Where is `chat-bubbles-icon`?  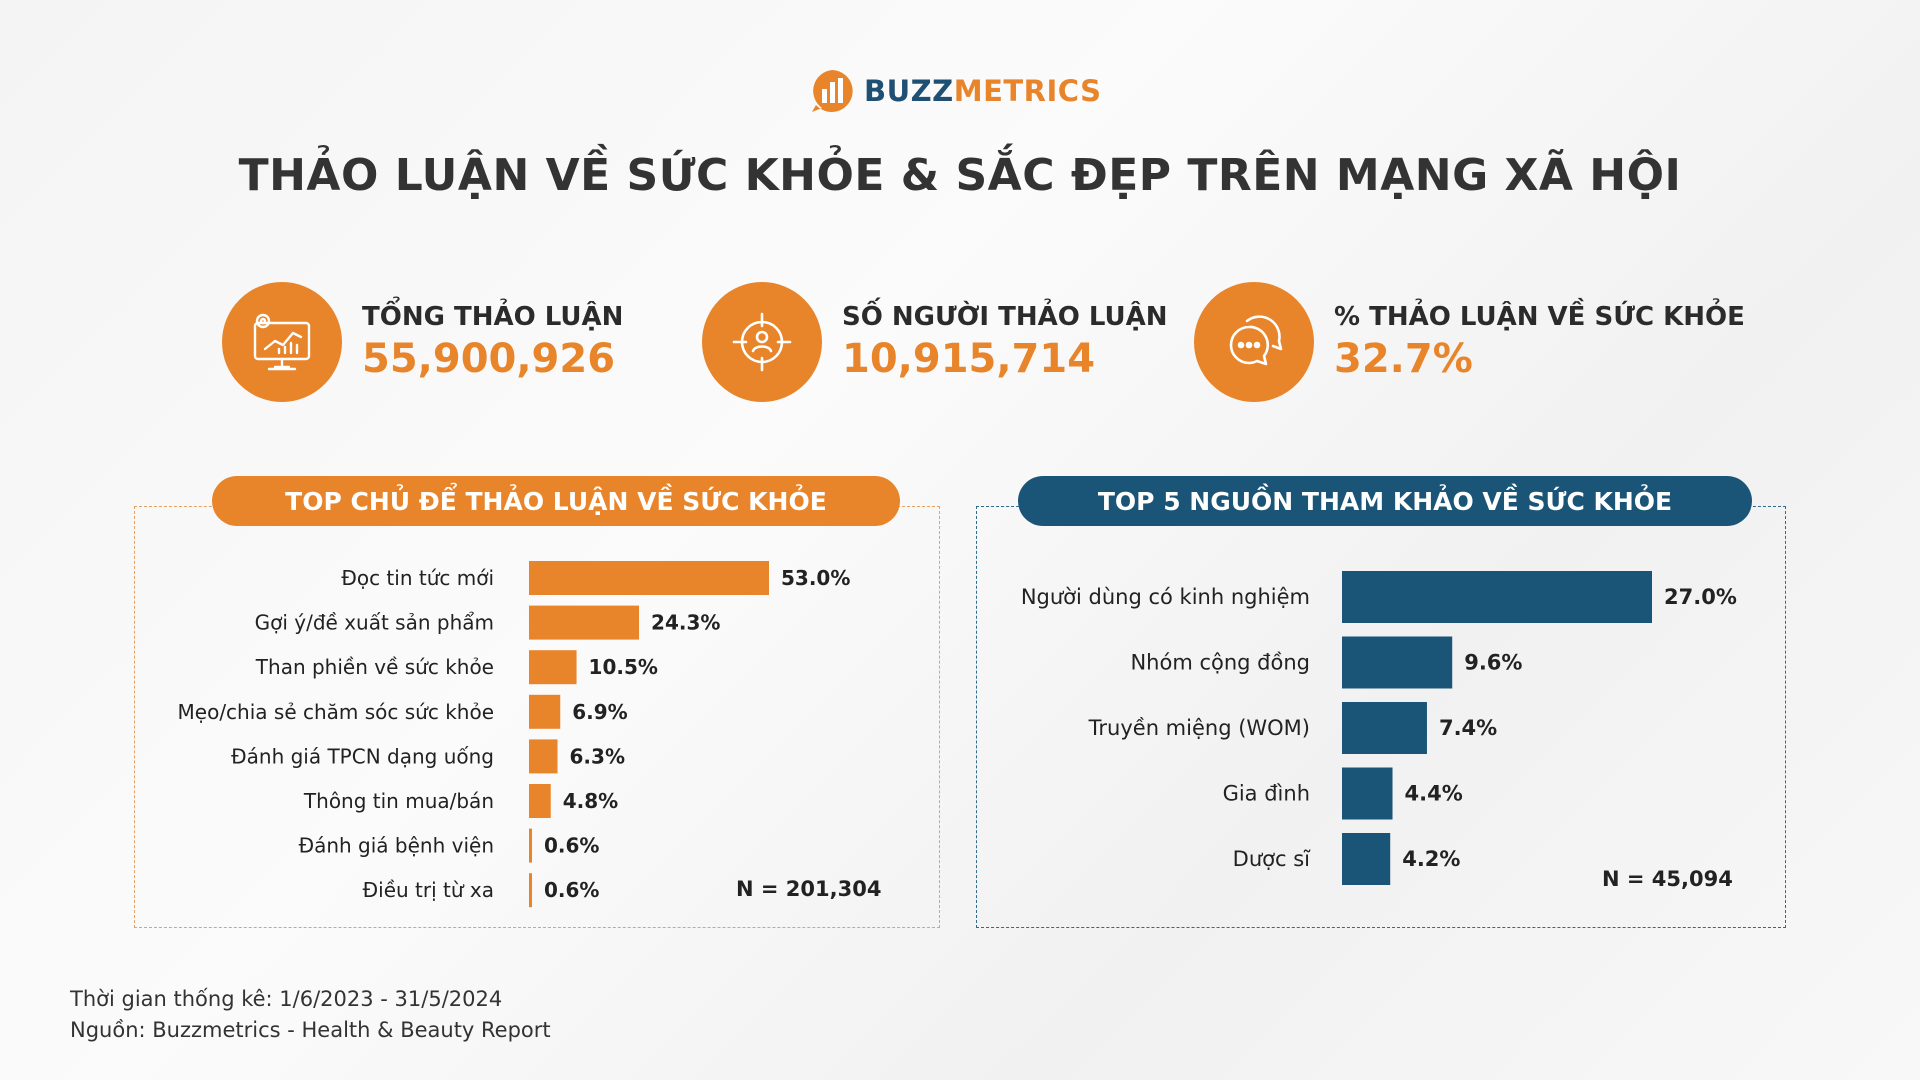 chat-bubbles-icon is located at coordinates (1256, 340).